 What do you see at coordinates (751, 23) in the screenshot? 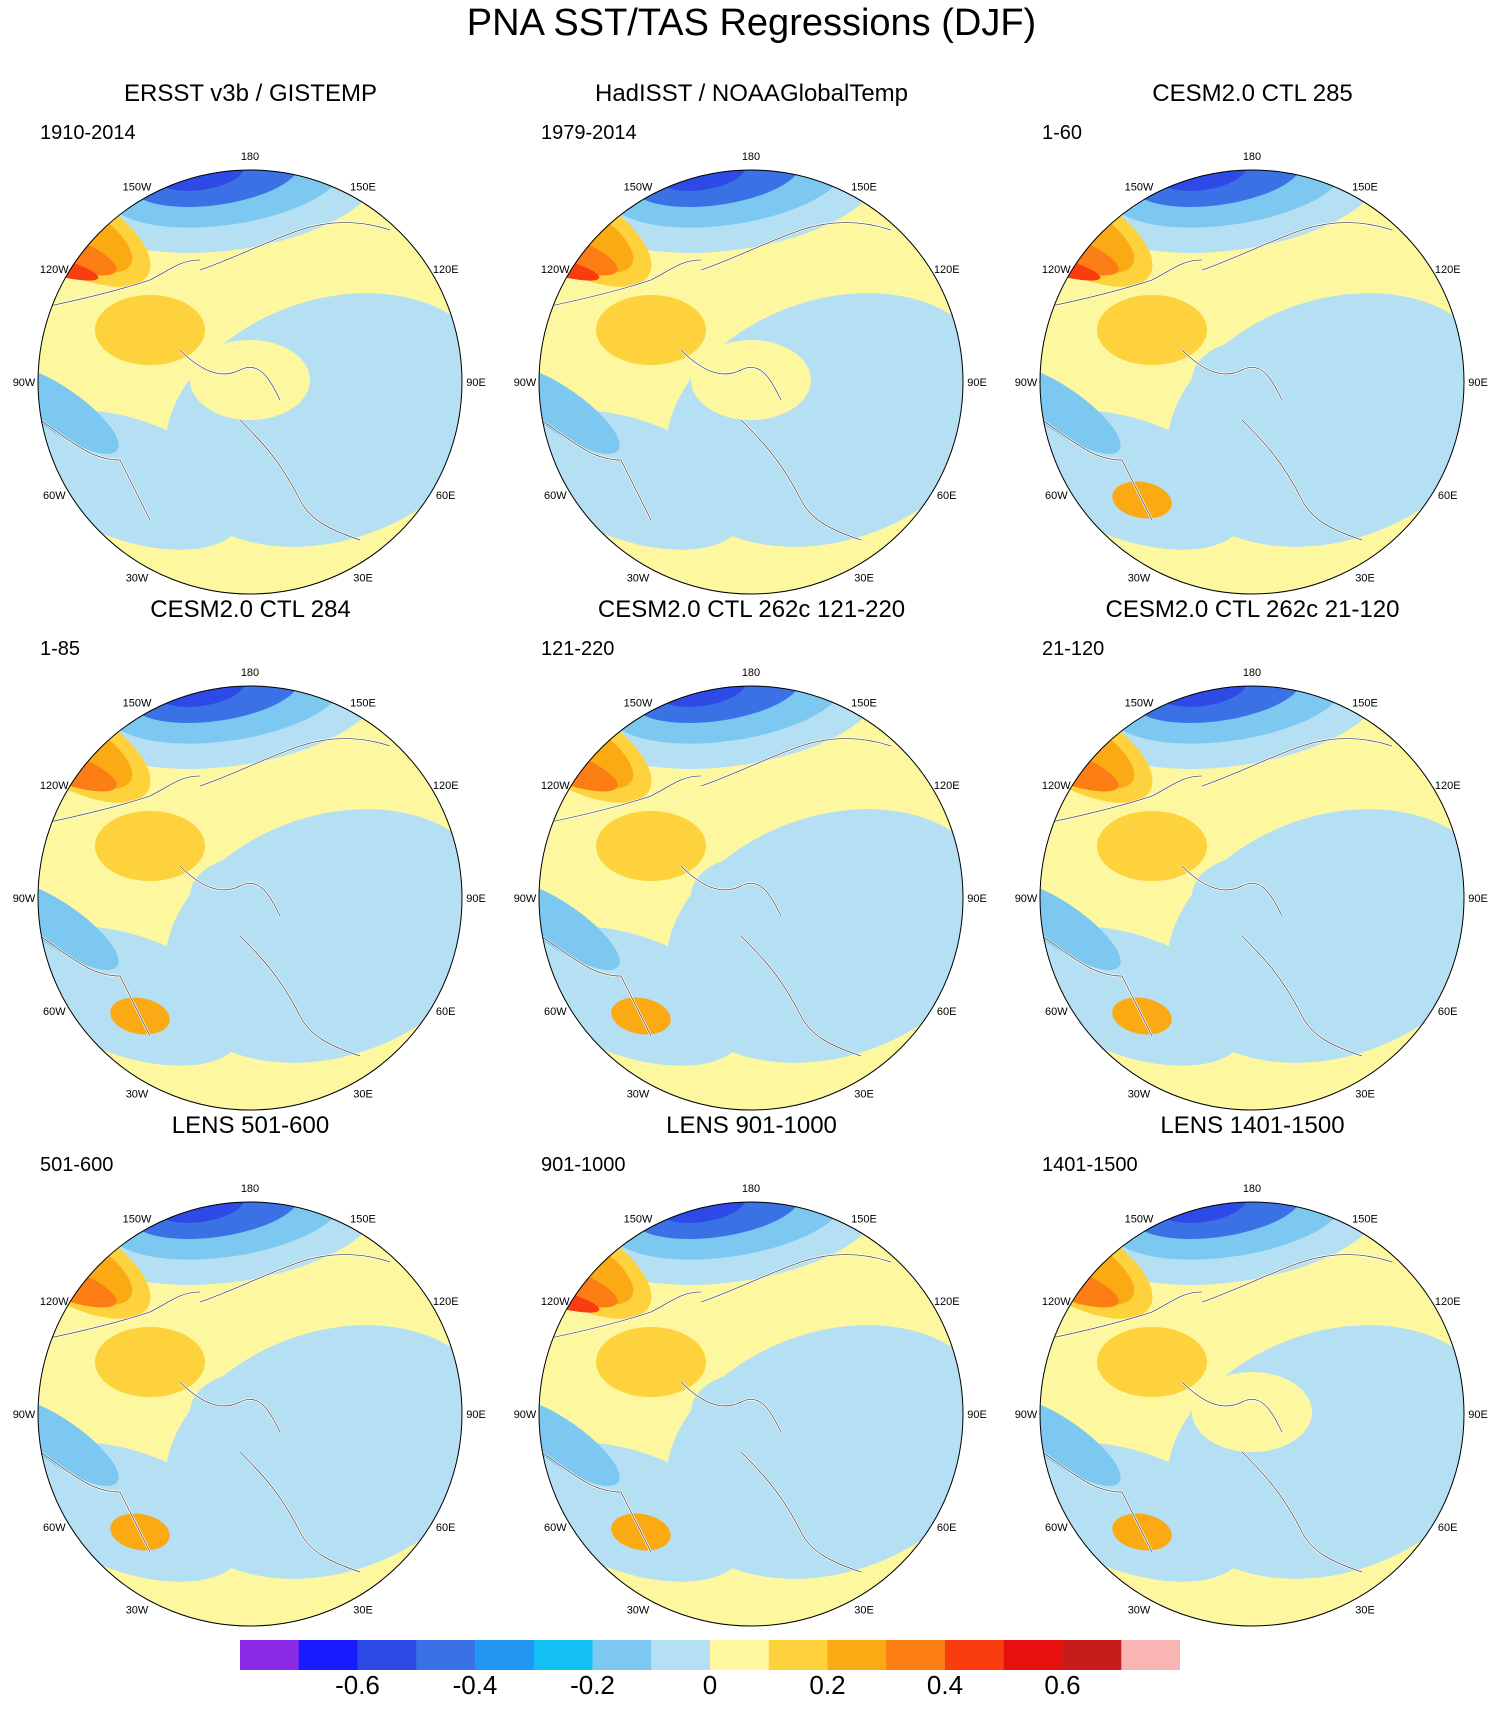
I see `main-title: PNA SST/TAS Regressions (DJF)` at bounding box center [751, 23].